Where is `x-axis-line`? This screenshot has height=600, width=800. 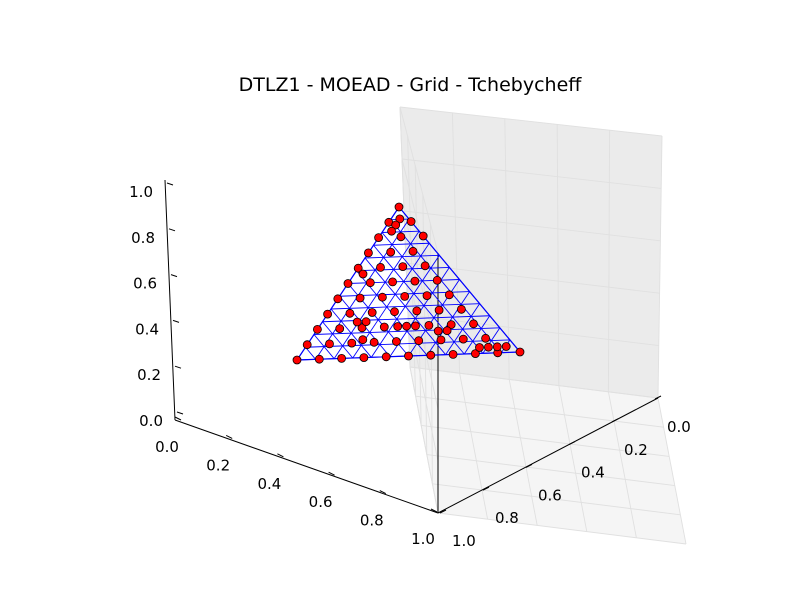 x-axis-line is located at coordinates (306, 466).